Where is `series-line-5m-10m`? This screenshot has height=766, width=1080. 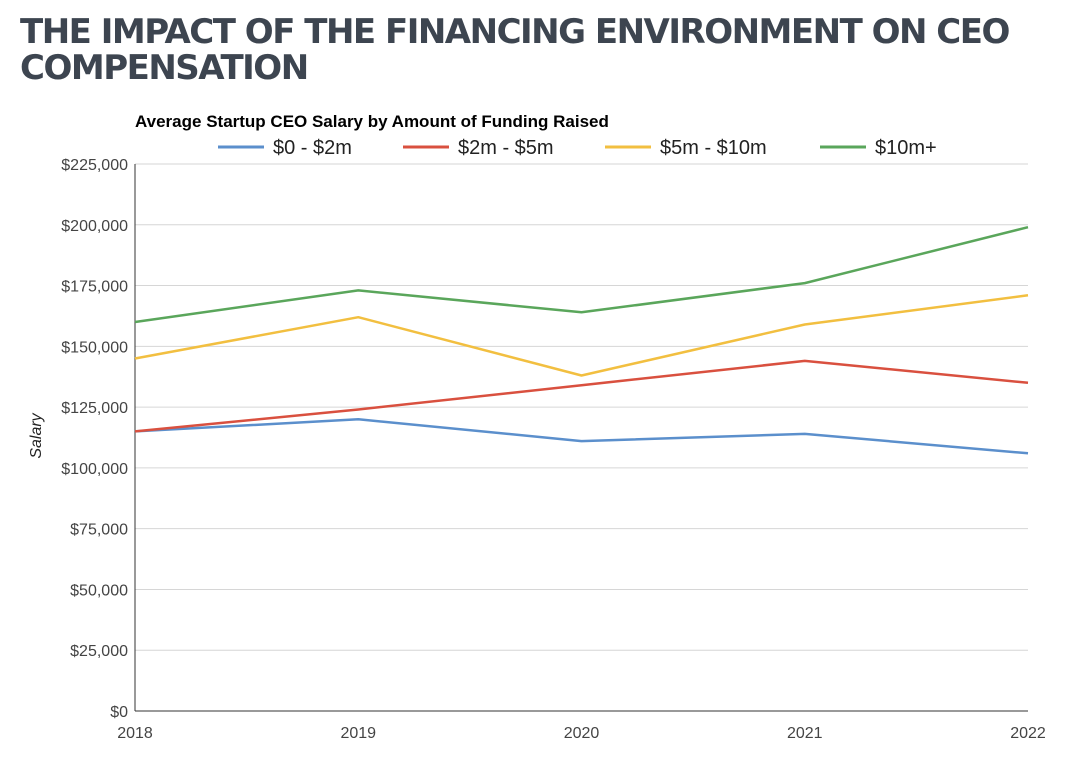
series-line-5m-10m is located at coordinates (581, 335).